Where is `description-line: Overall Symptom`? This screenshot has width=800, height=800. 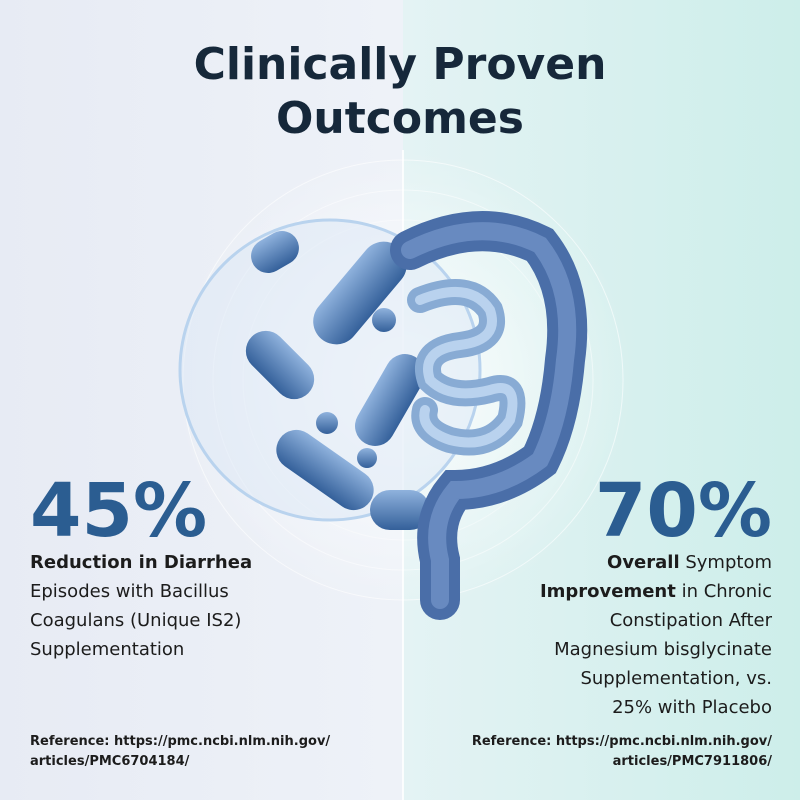
description-line: Overall Symptom is located at coordinates (656, 562).